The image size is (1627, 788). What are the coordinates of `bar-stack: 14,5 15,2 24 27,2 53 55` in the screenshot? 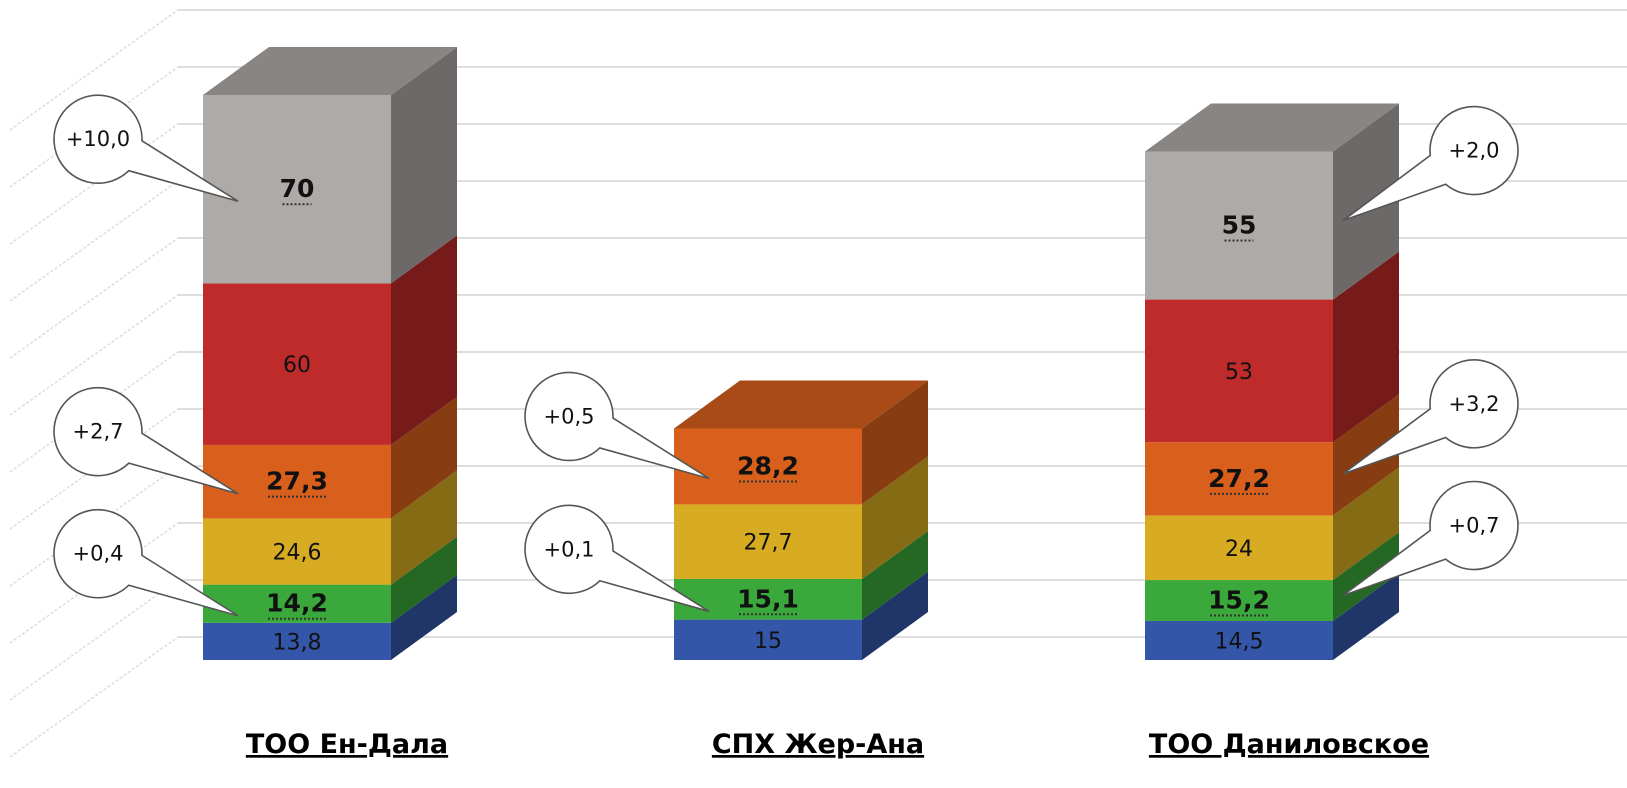 It's located at (1272, 381).